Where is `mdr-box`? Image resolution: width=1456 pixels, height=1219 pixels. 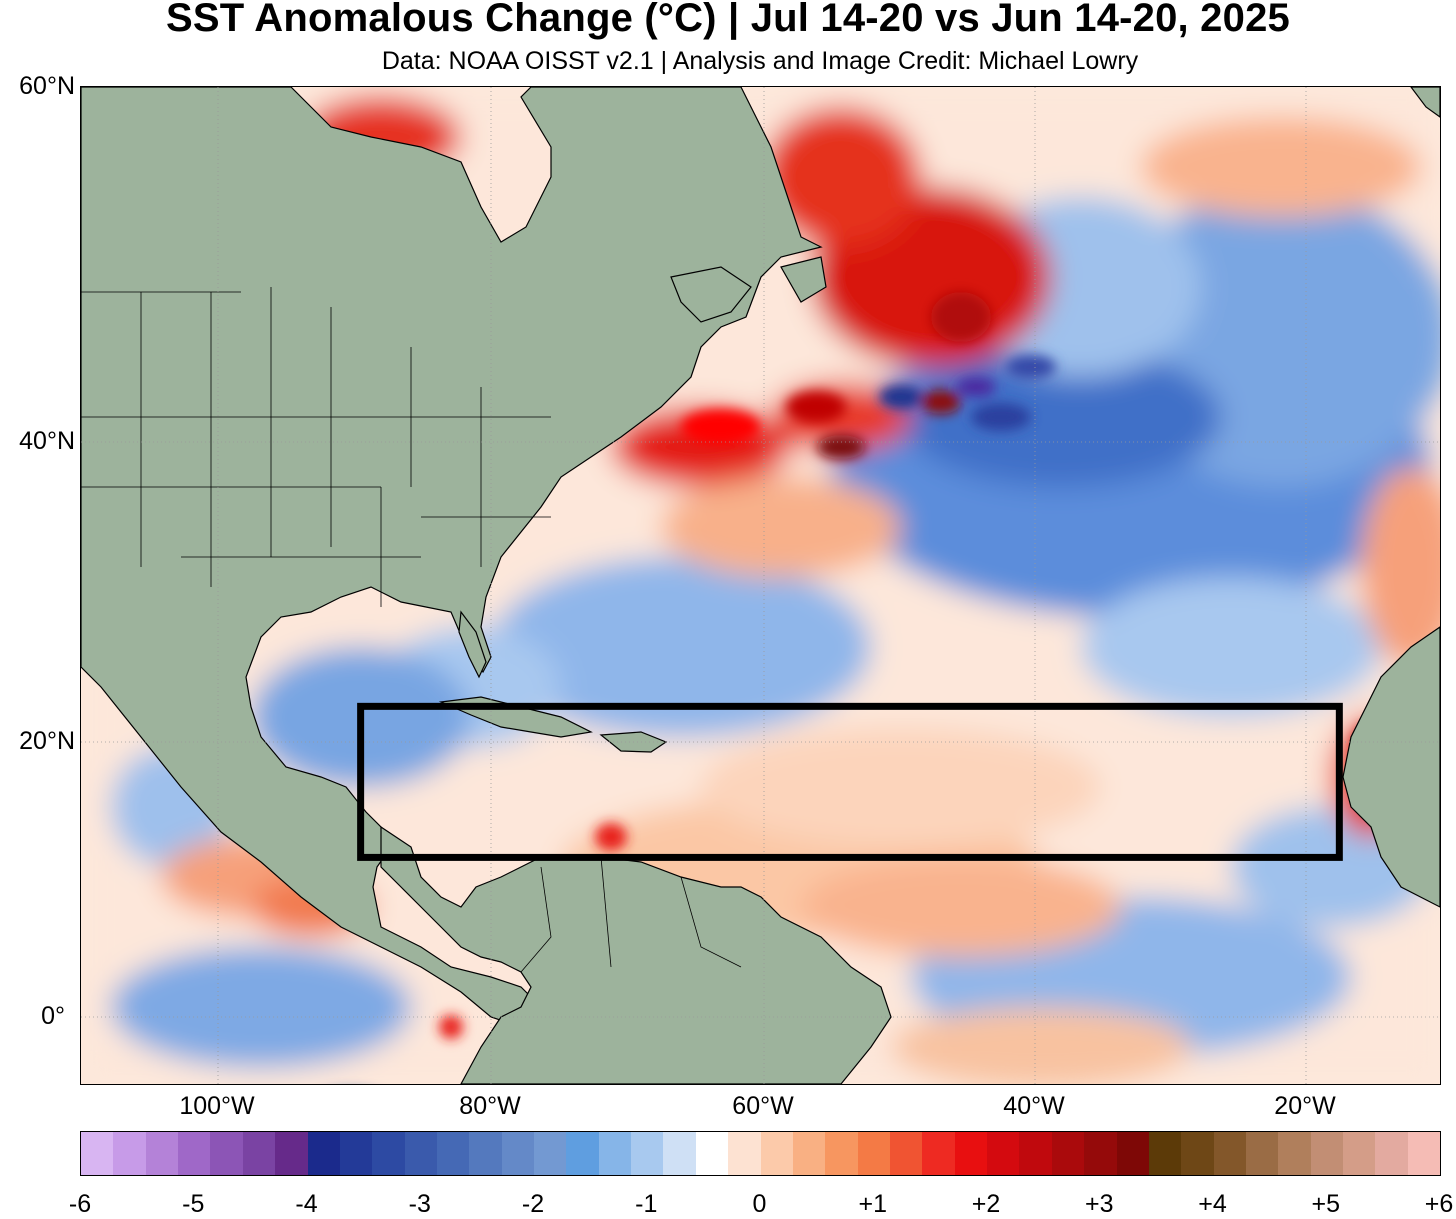
mdr-box is located at coordinates (850, 781).